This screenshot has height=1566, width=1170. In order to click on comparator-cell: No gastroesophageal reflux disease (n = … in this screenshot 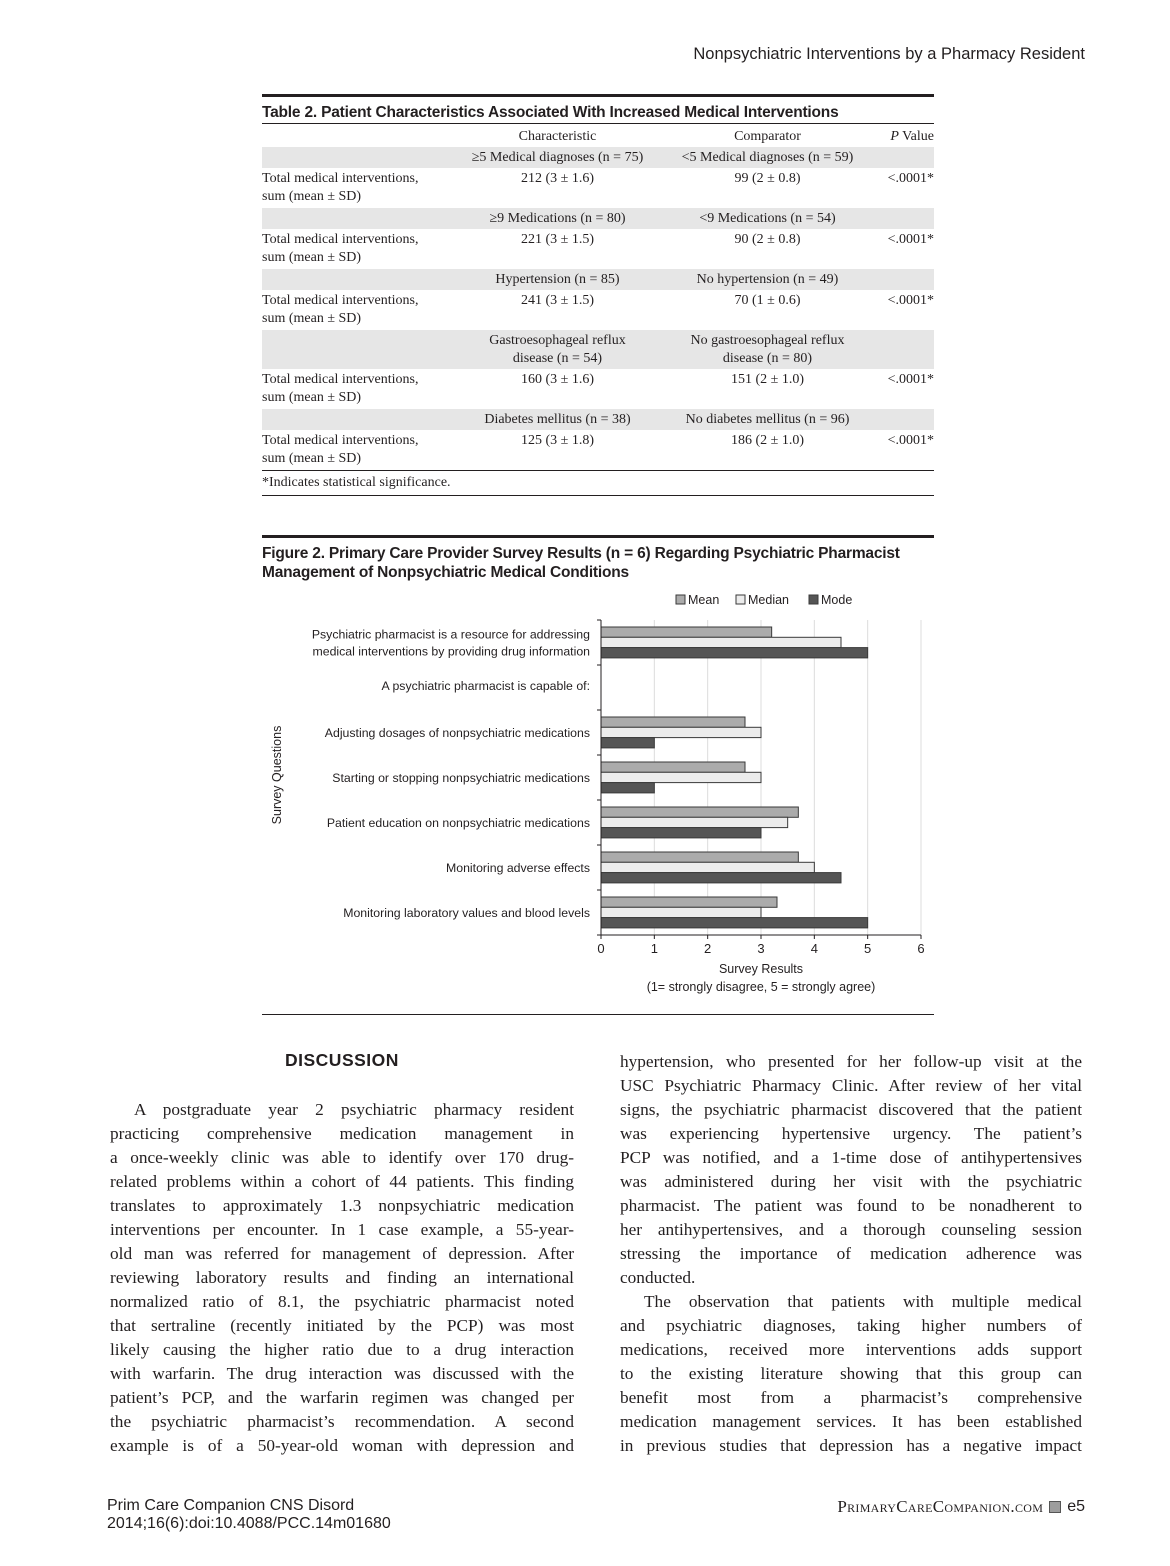, I will do `click(767, 349)`.